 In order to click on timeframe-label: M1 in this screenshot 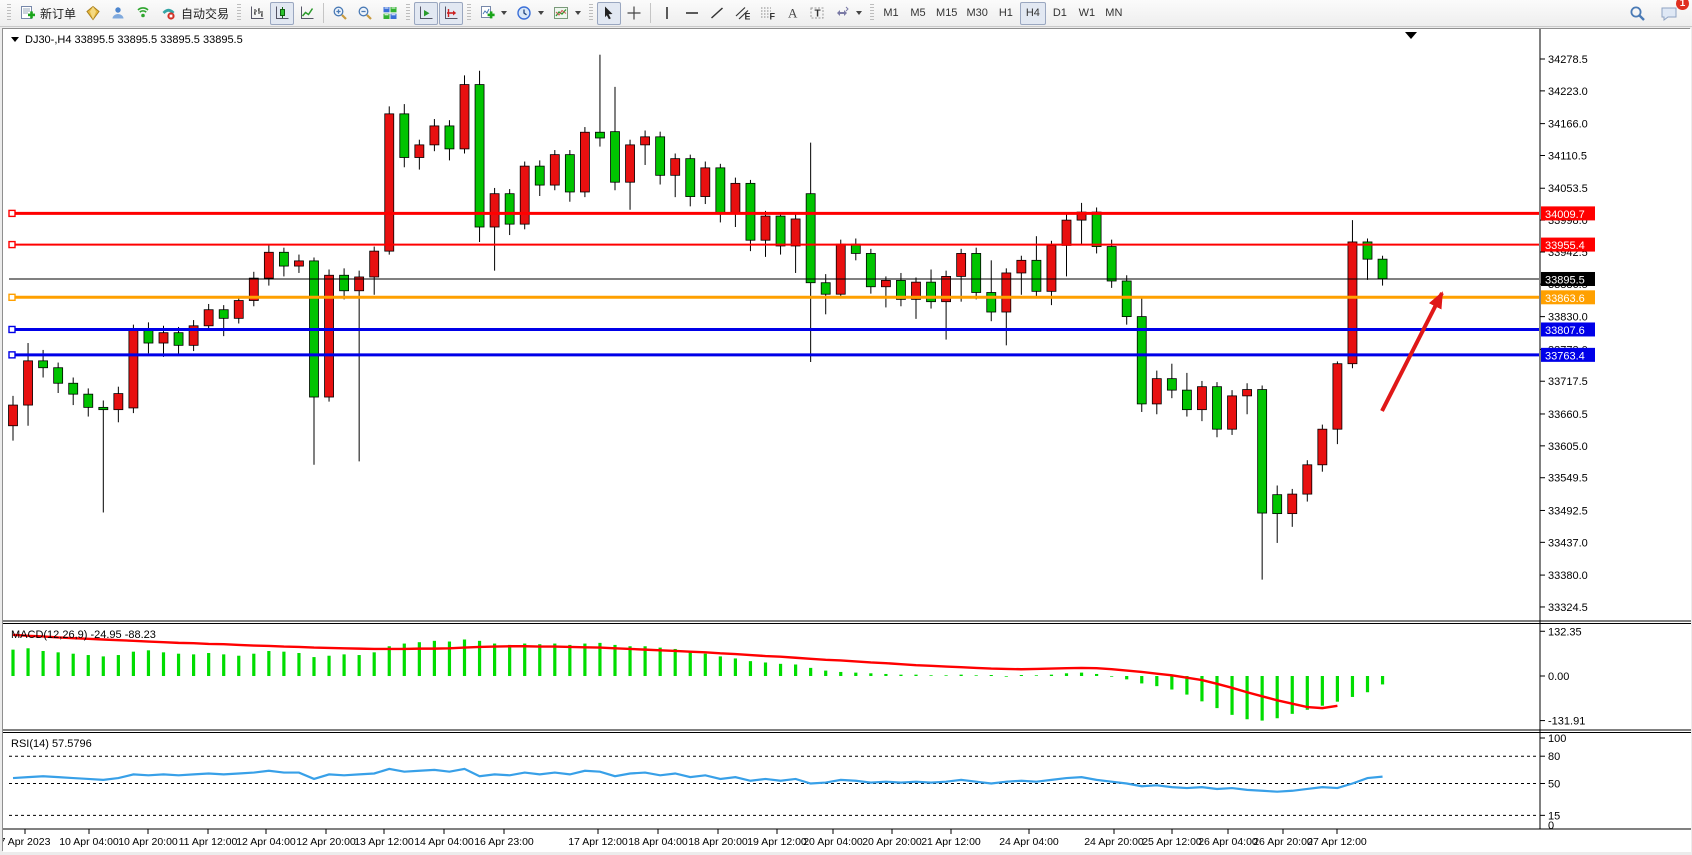, I will do `click(891, 13)`.